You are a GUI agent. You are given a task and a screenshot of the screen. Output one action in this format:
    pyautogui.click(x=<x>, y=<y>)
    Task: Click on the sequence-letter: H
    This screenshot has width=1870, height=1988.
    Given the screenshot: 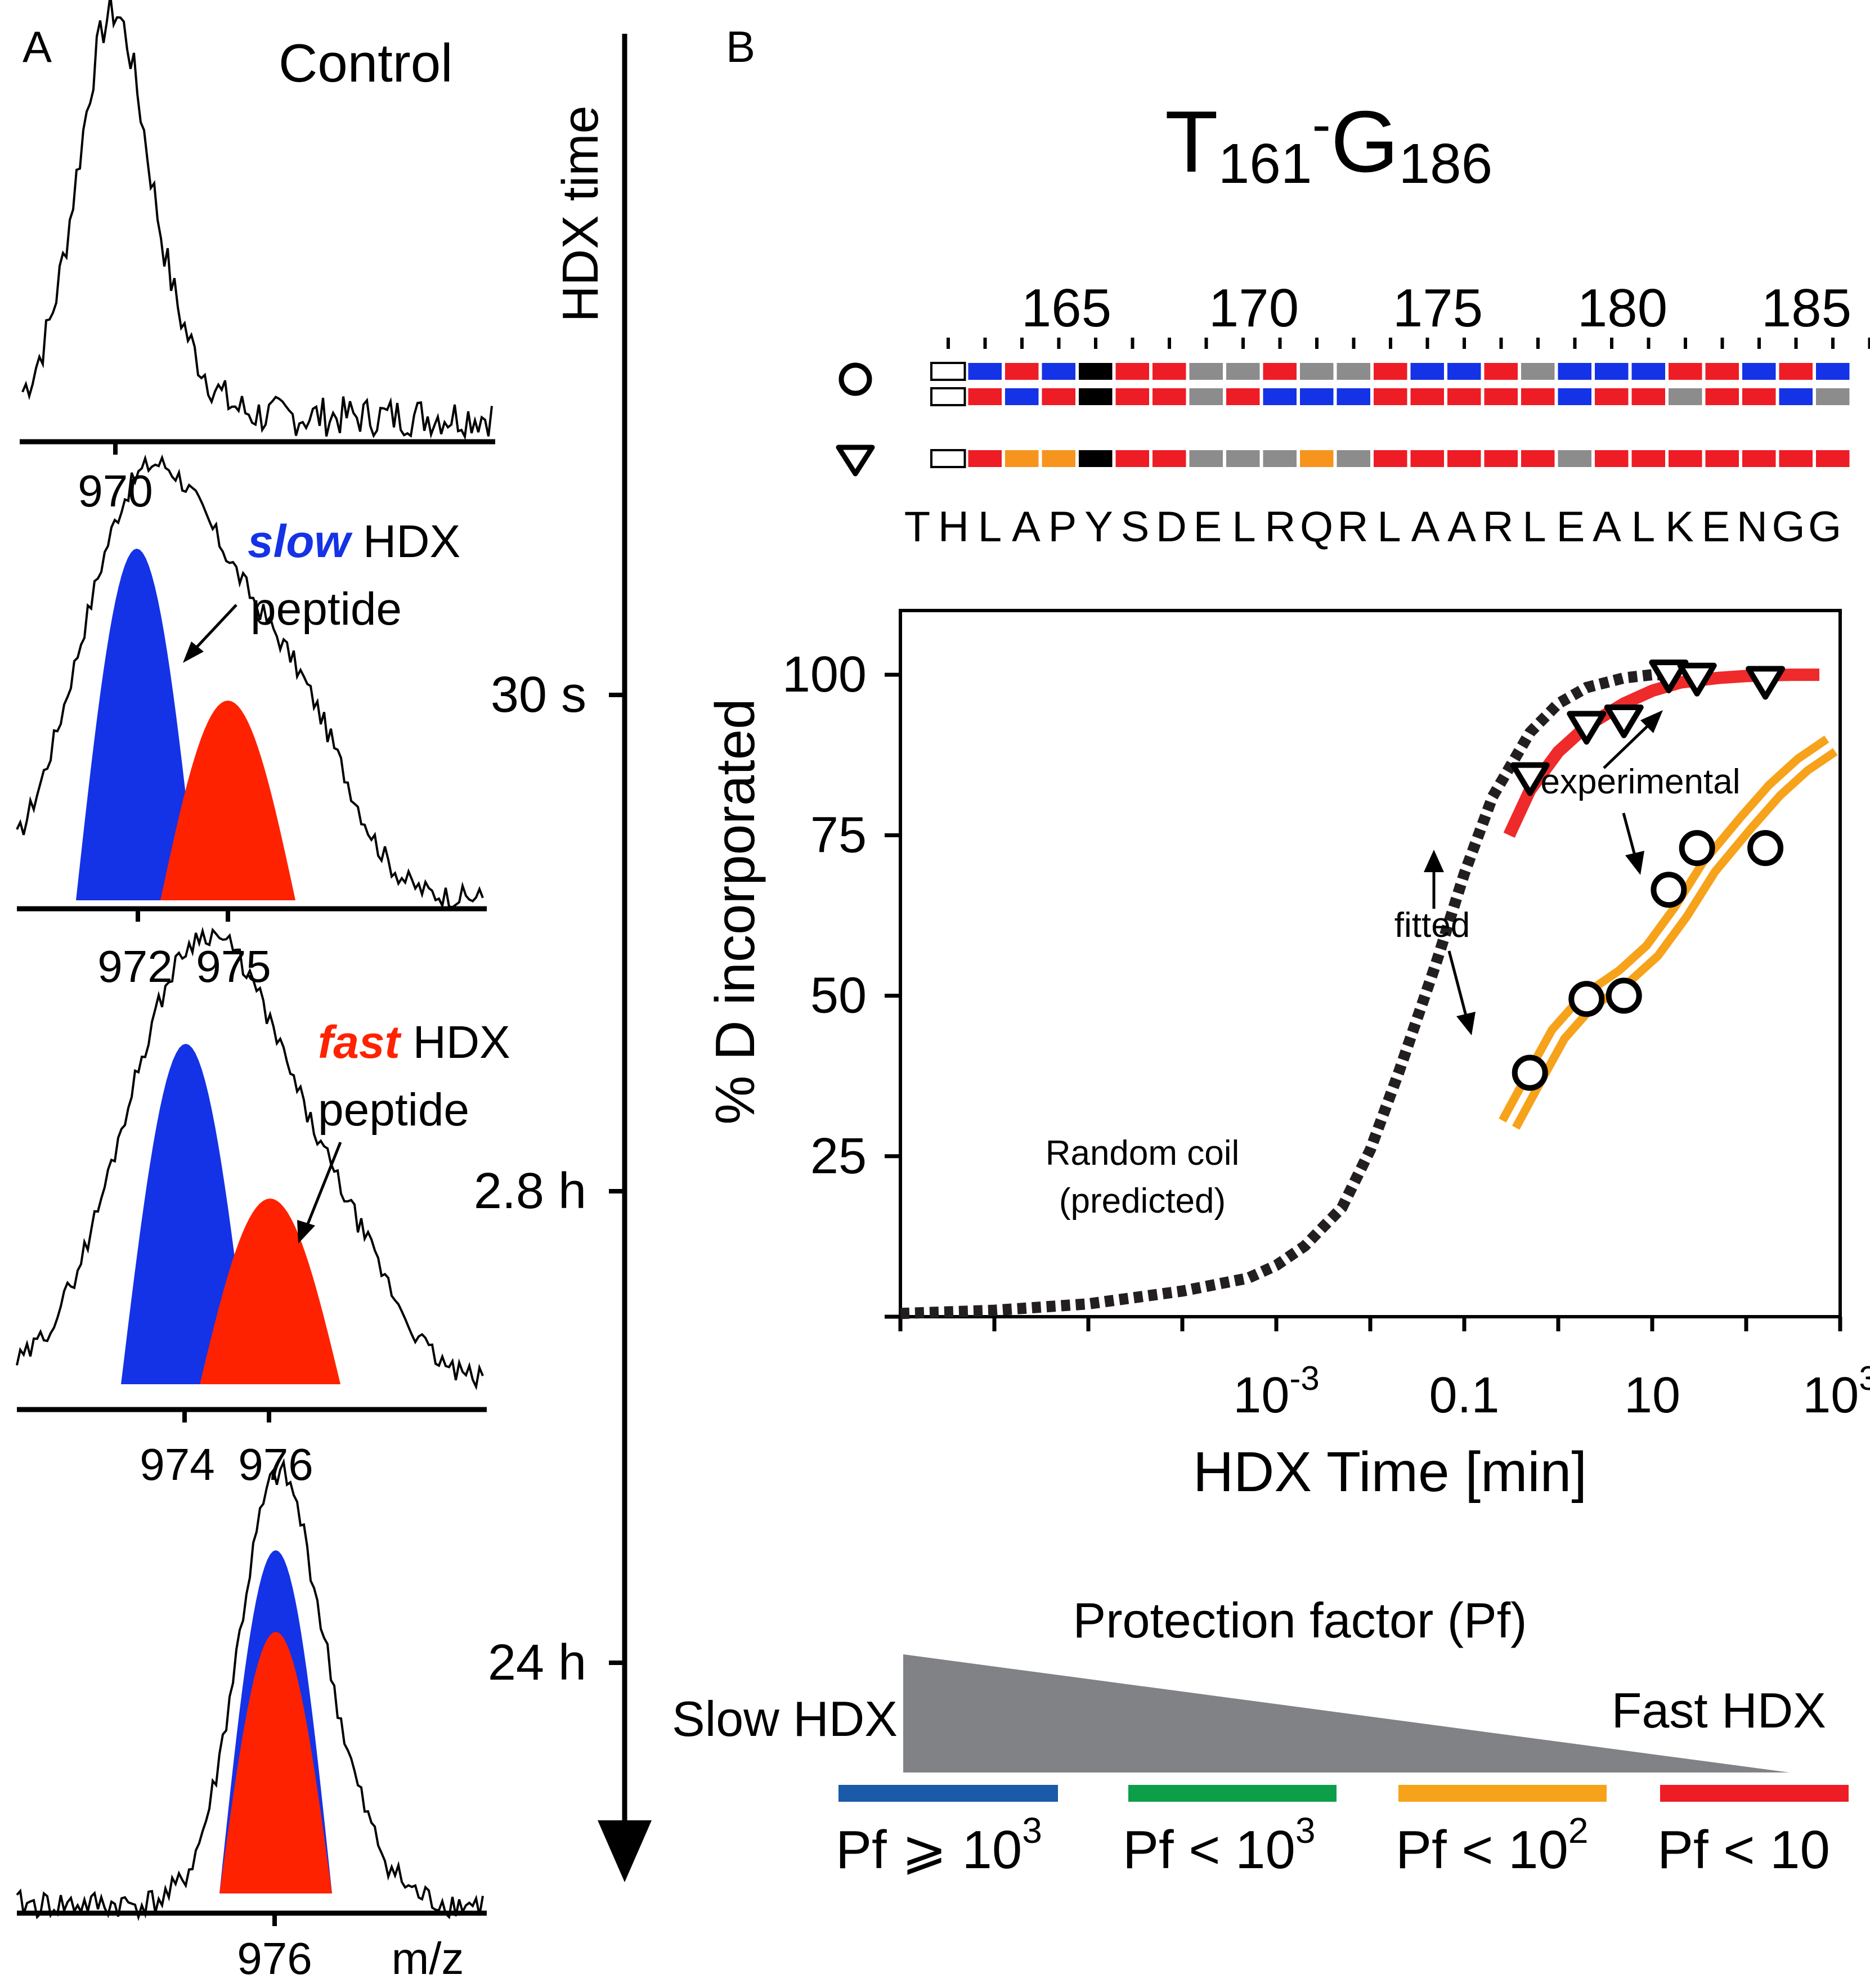 What is the action you would take?
    pyautogui.click(x=954, y=527)
    